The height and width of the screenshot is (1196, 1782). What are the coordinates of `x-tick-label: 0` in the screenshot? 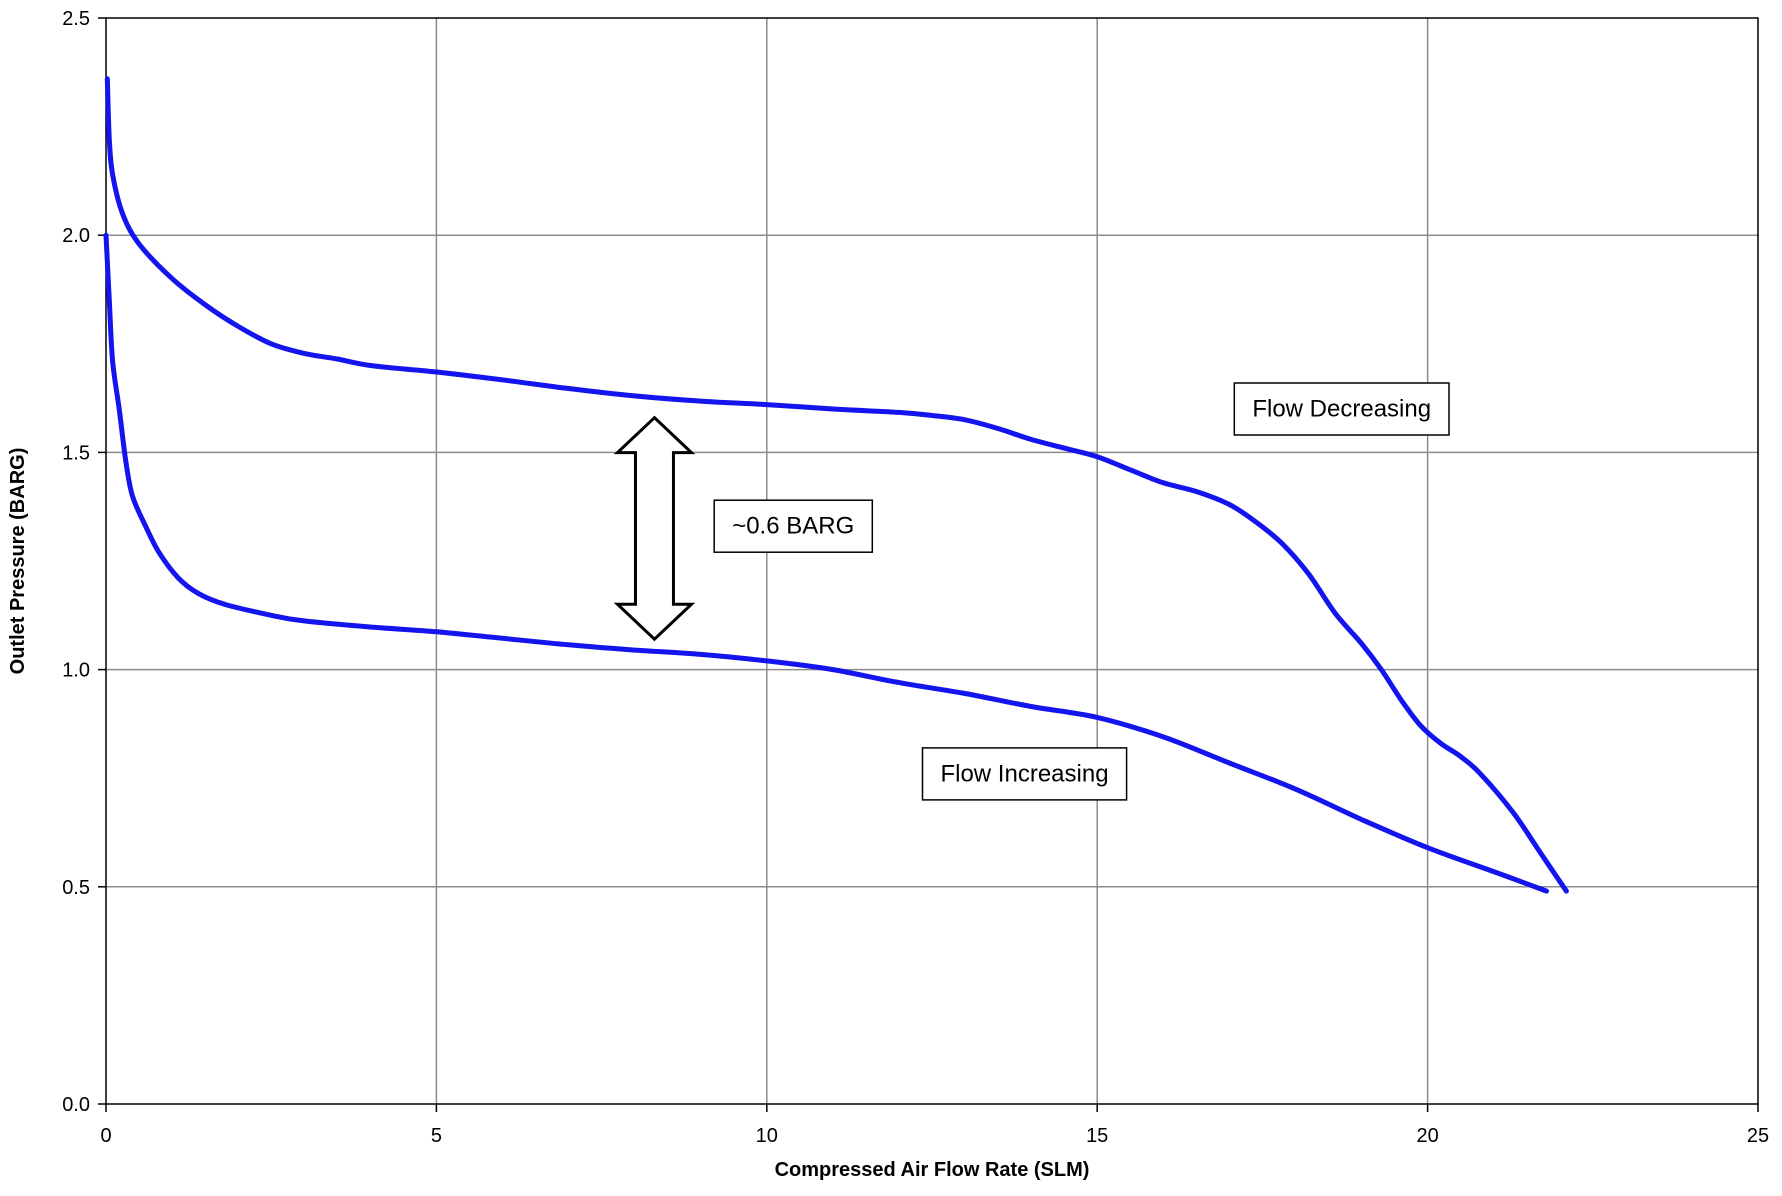 It's located at (105, 1136).